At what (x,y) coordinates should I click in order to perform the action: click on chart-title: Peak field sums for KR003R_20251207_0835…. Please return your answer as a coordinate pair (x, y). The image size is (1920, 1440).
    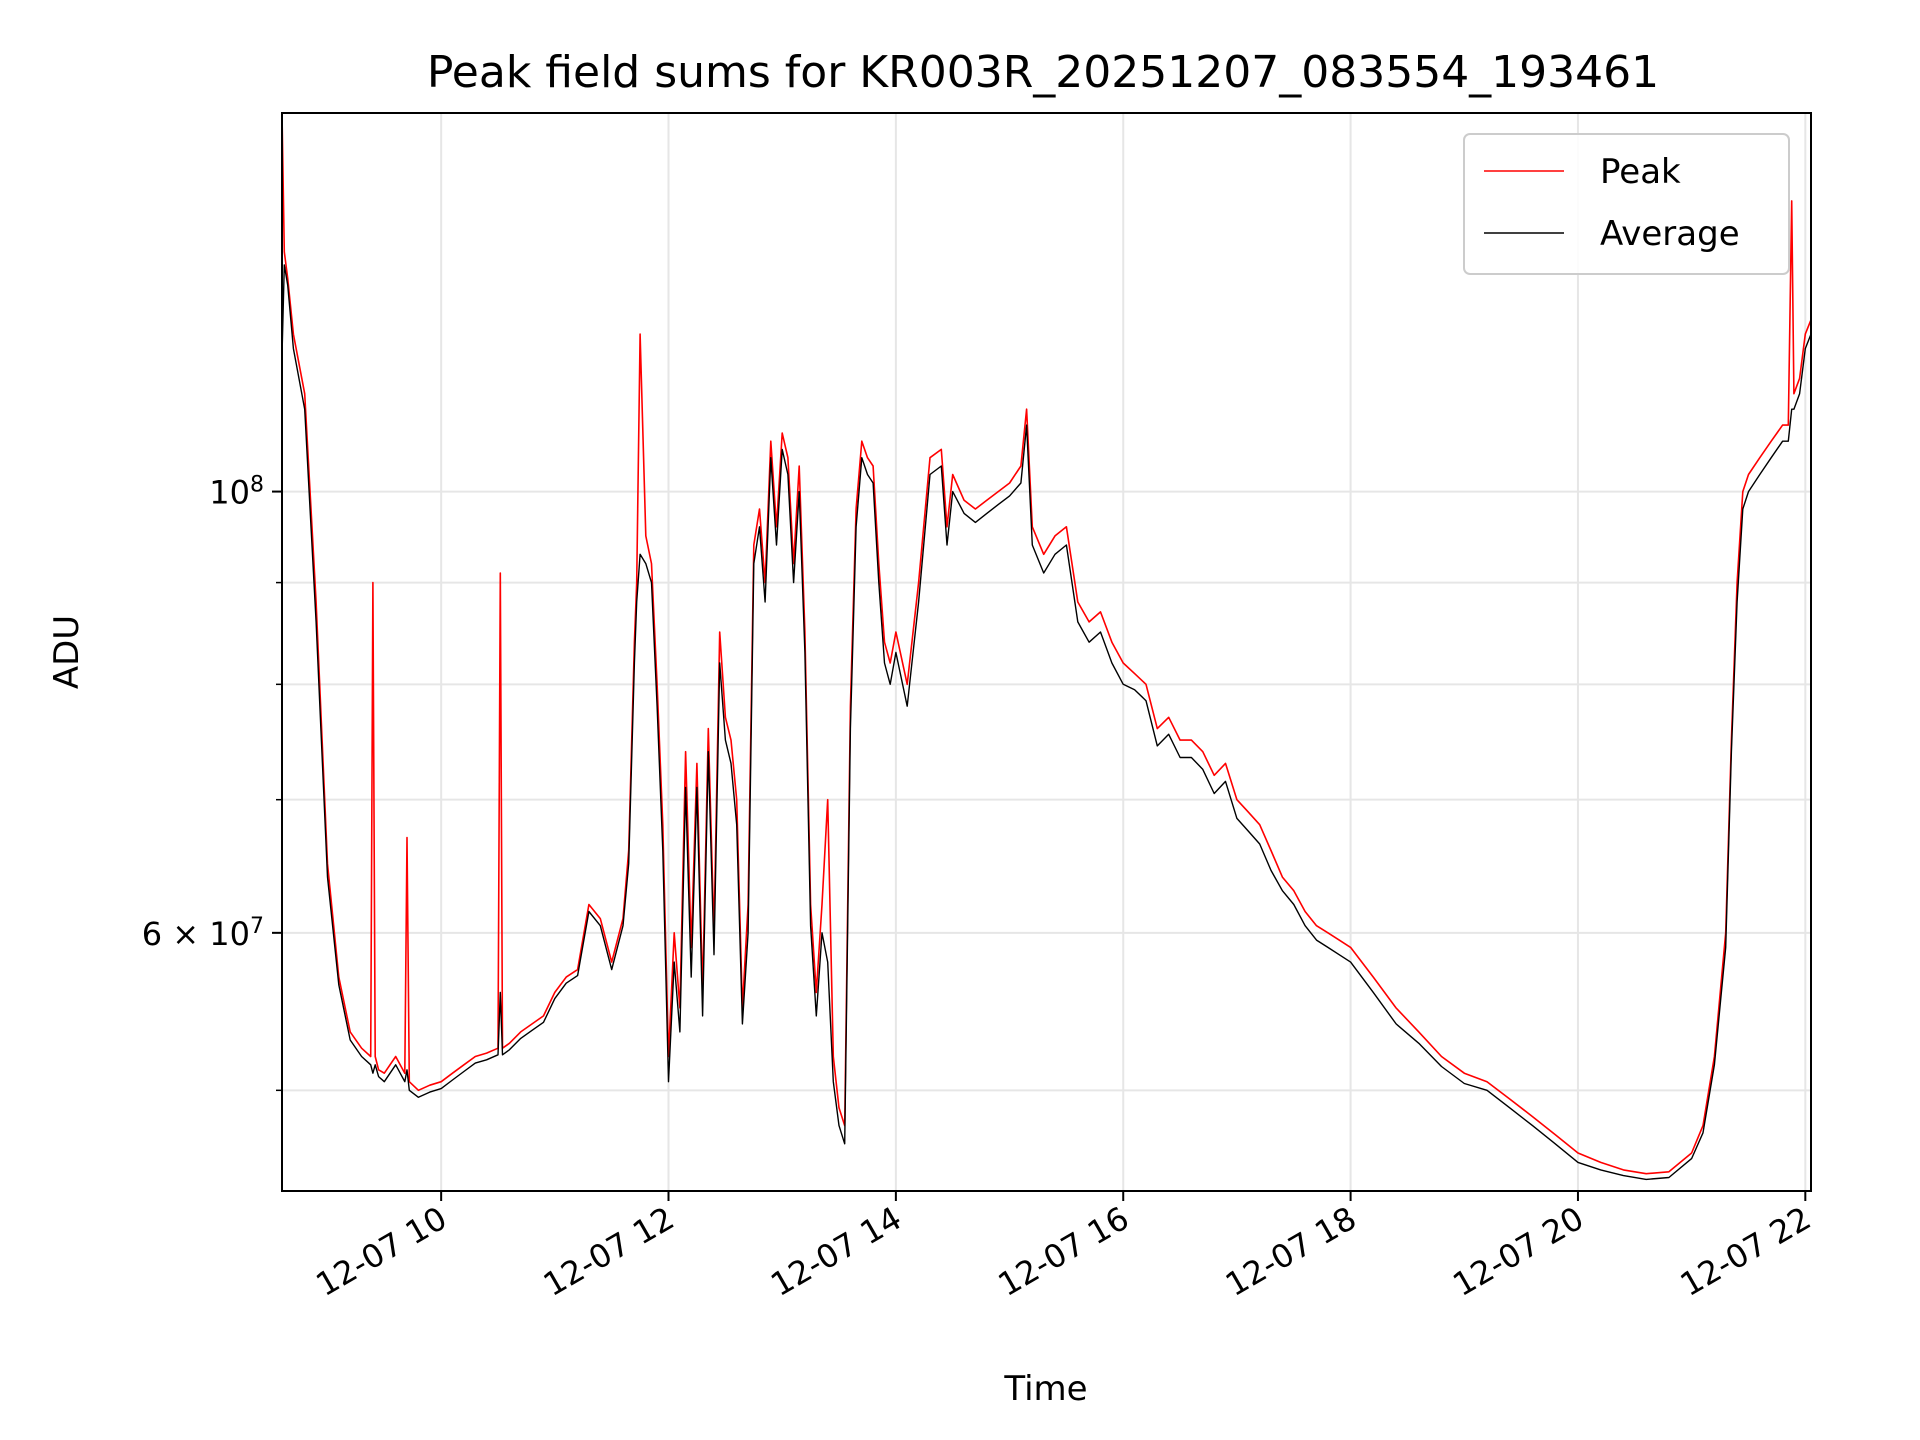
    Looking at the image, I should click on (1043, 72).